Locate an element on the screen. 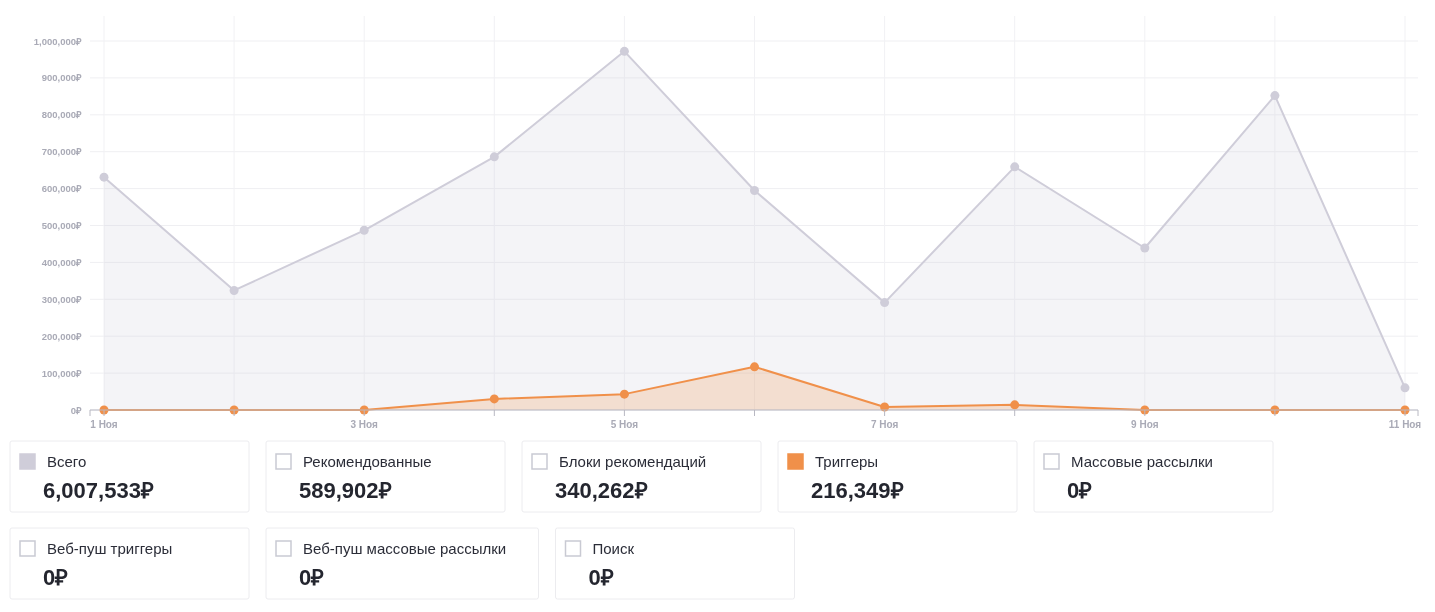 Image resolution: width=1435 pixels, height=612 pixels. text: 589,902₽ is located at coordinates (345, 490).